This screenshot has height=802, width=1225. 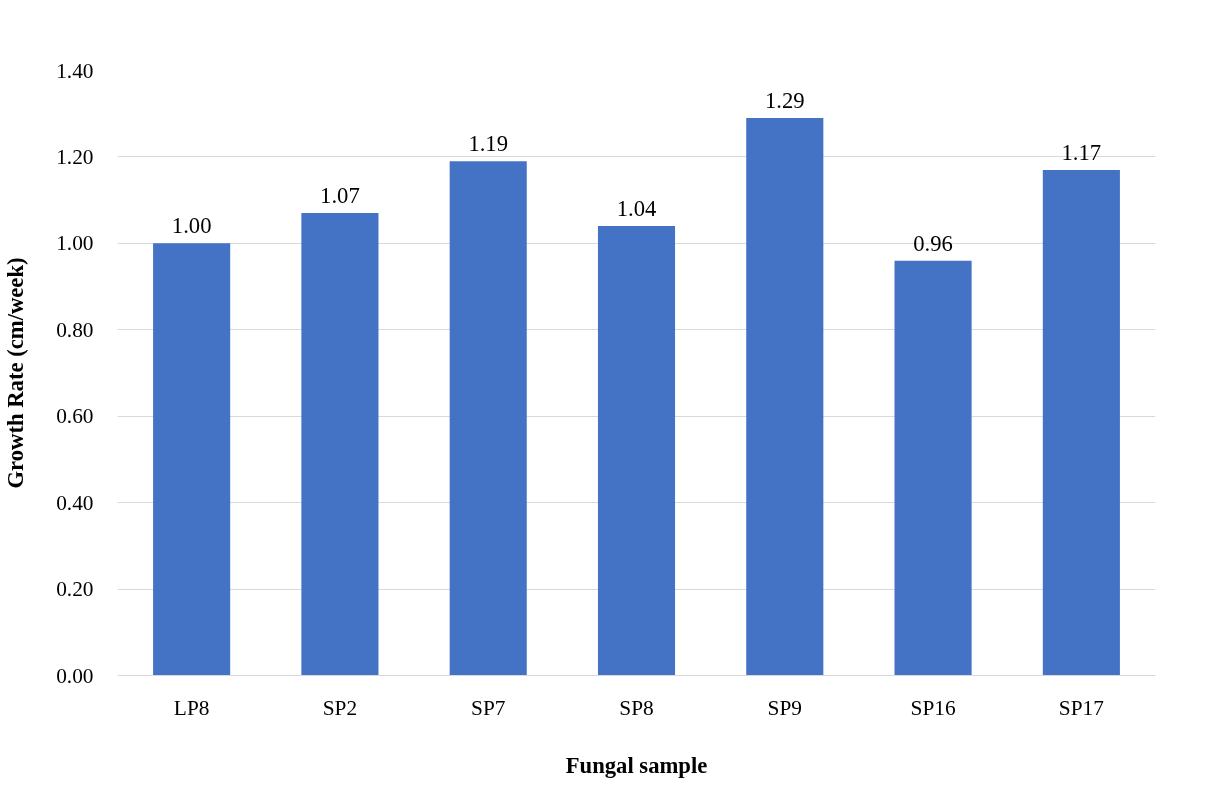 What do you see at coordinates (75, 675) in the screenshot?
I see `y-tick-label: 0.00` at bounding box center [75, 675].